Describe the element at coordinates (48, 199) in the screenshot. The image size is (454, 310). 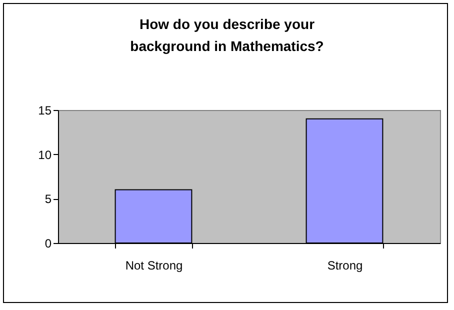
I see `y-tick-label: 5` at that location.